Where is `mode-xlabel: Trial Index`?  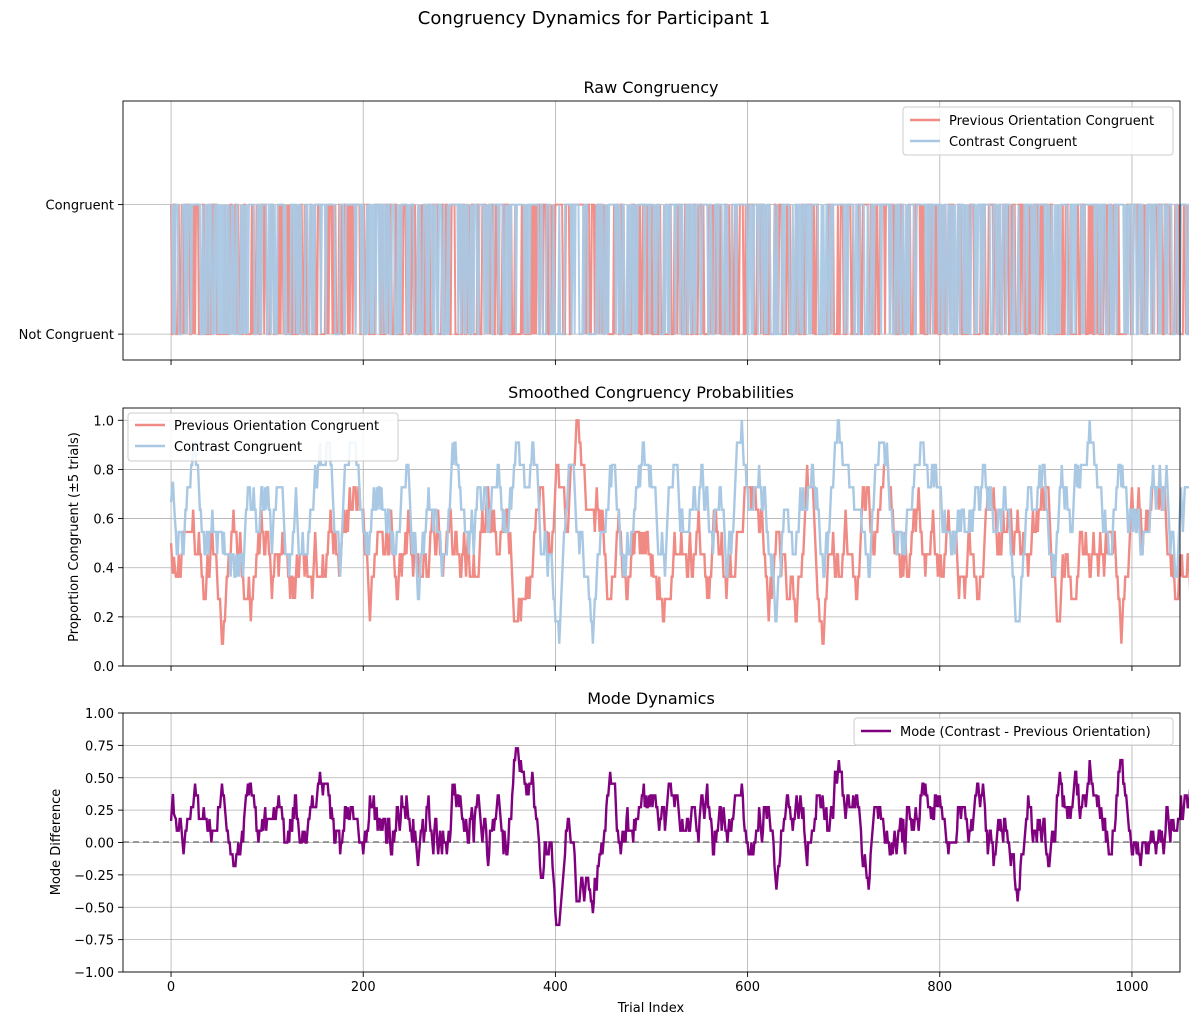
mode-xlabel: Trial Index is located at coordinates (651, 1008).